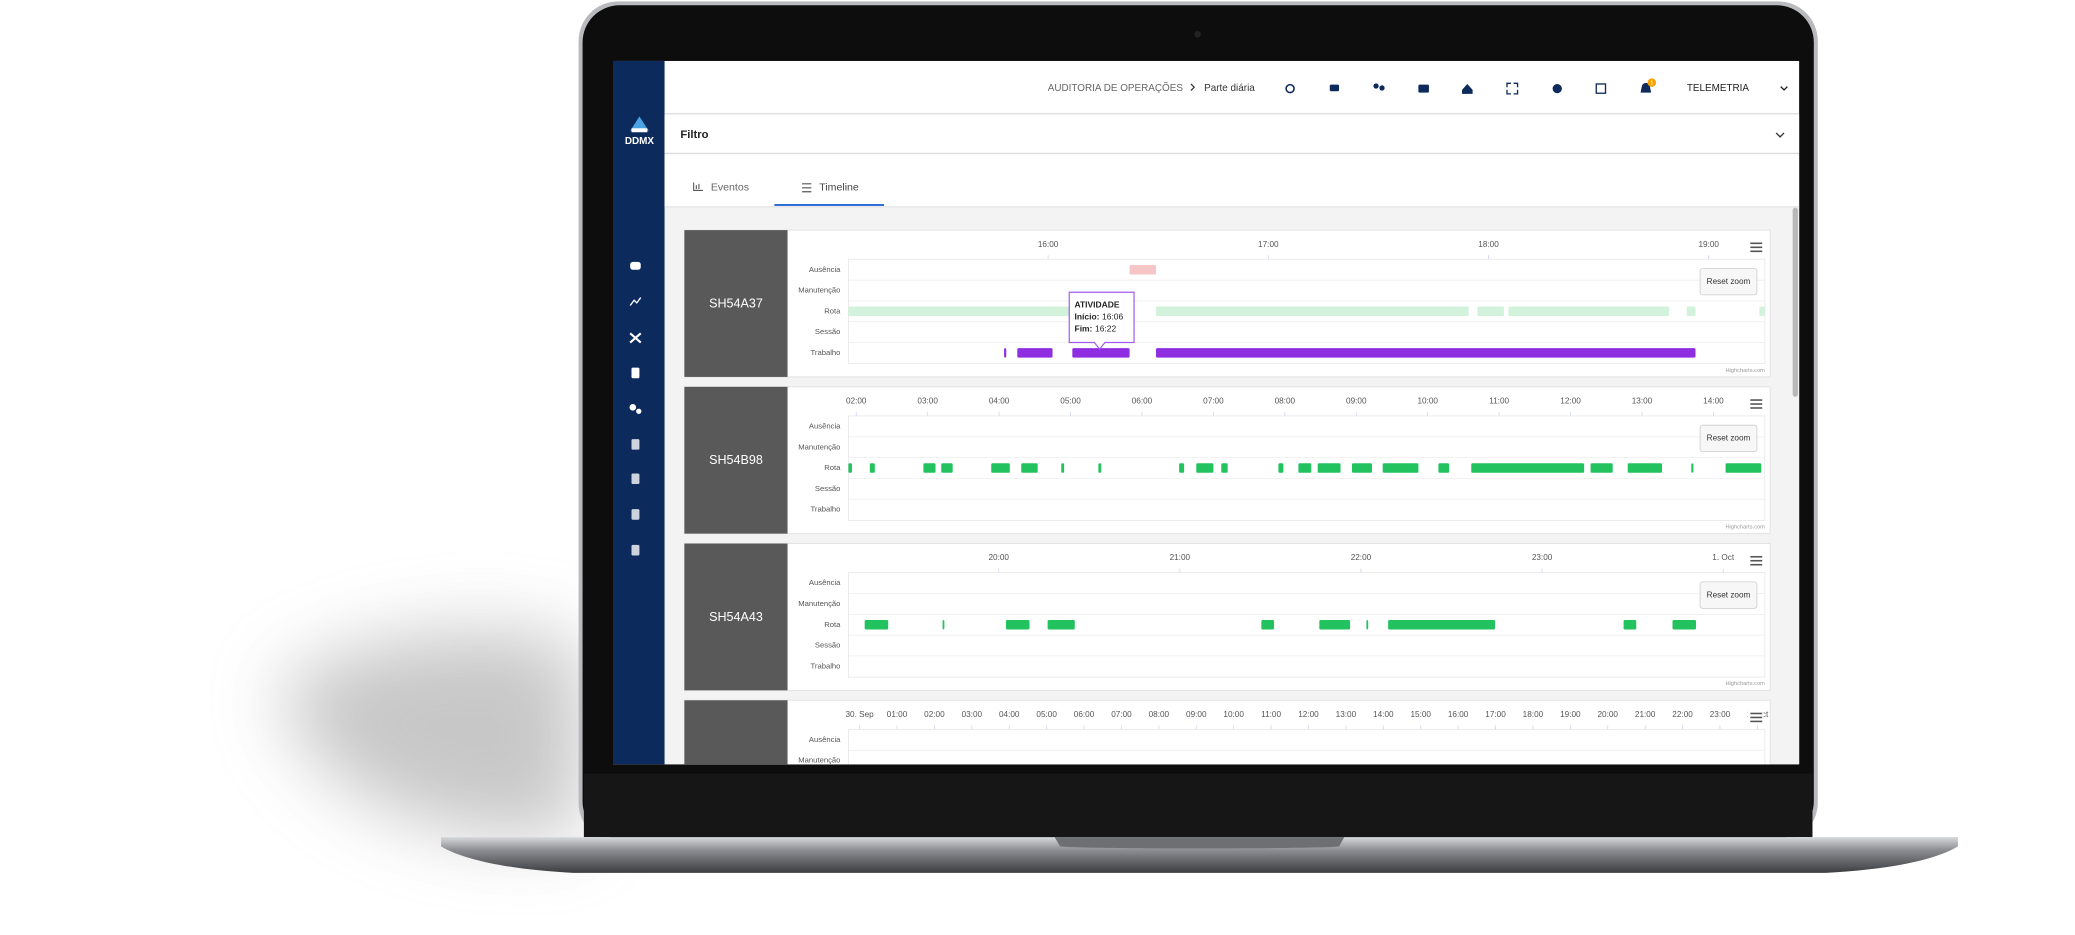 The width and height of the screenshot is (2075, 935). Describe the element at coordinates (1601, 88) in the screenshot. I see `external-button` at that location.